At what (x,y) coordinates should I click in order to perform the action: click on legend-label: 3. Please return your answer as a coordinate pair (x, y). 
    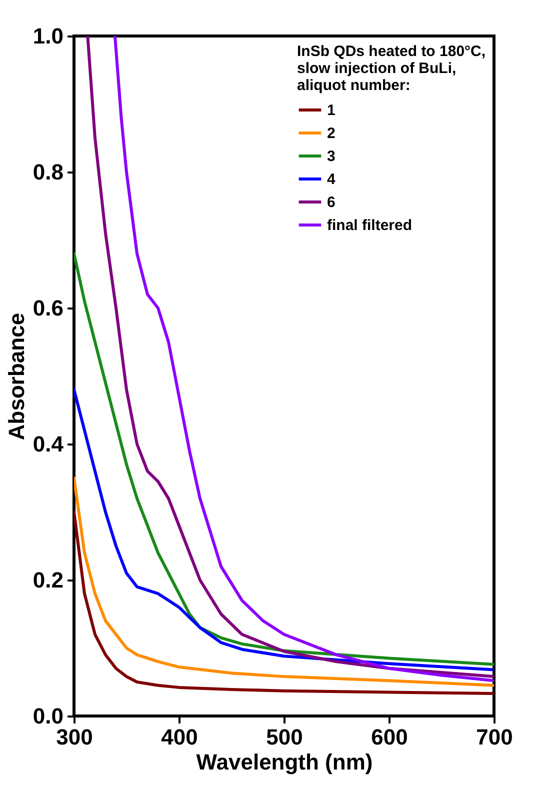
    Looking at the image, I should click on (331, 156).